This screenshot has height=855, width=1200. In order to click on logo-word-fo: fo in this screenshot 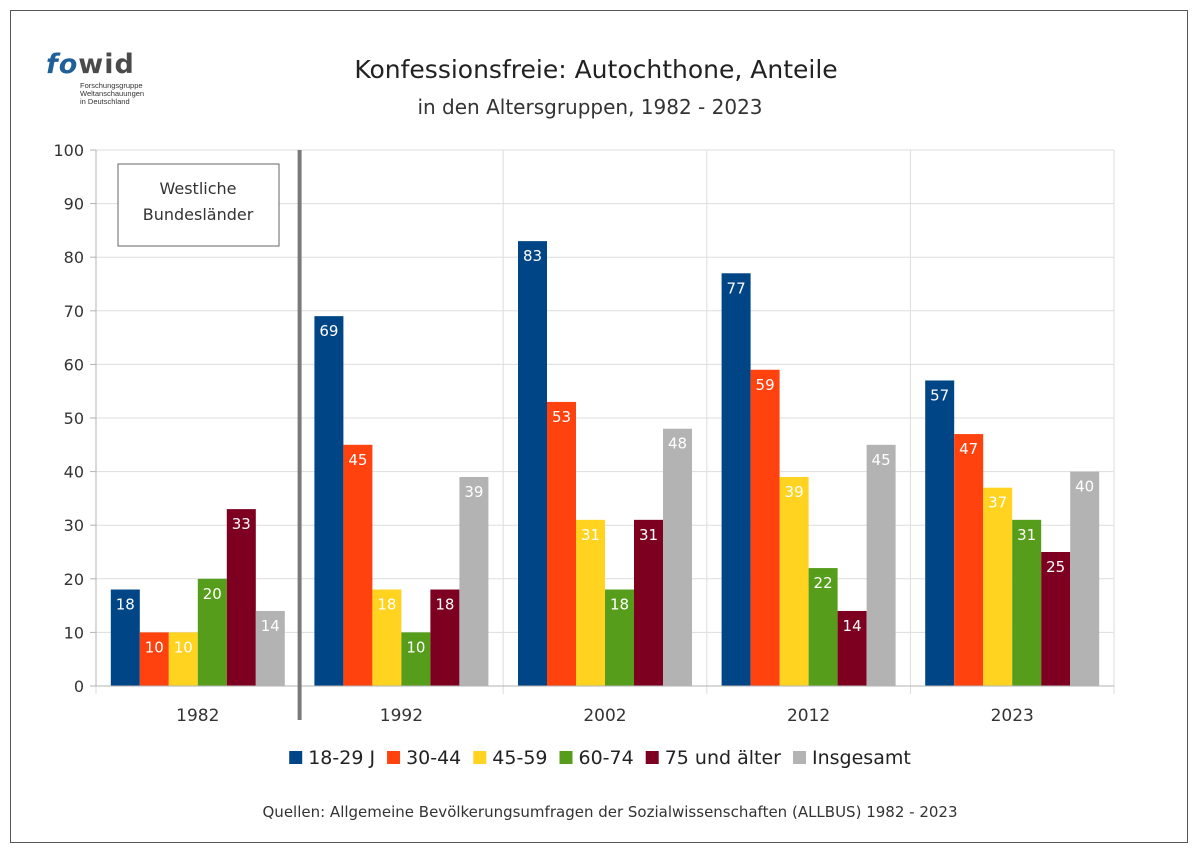, I will do `click(62, 64)`.